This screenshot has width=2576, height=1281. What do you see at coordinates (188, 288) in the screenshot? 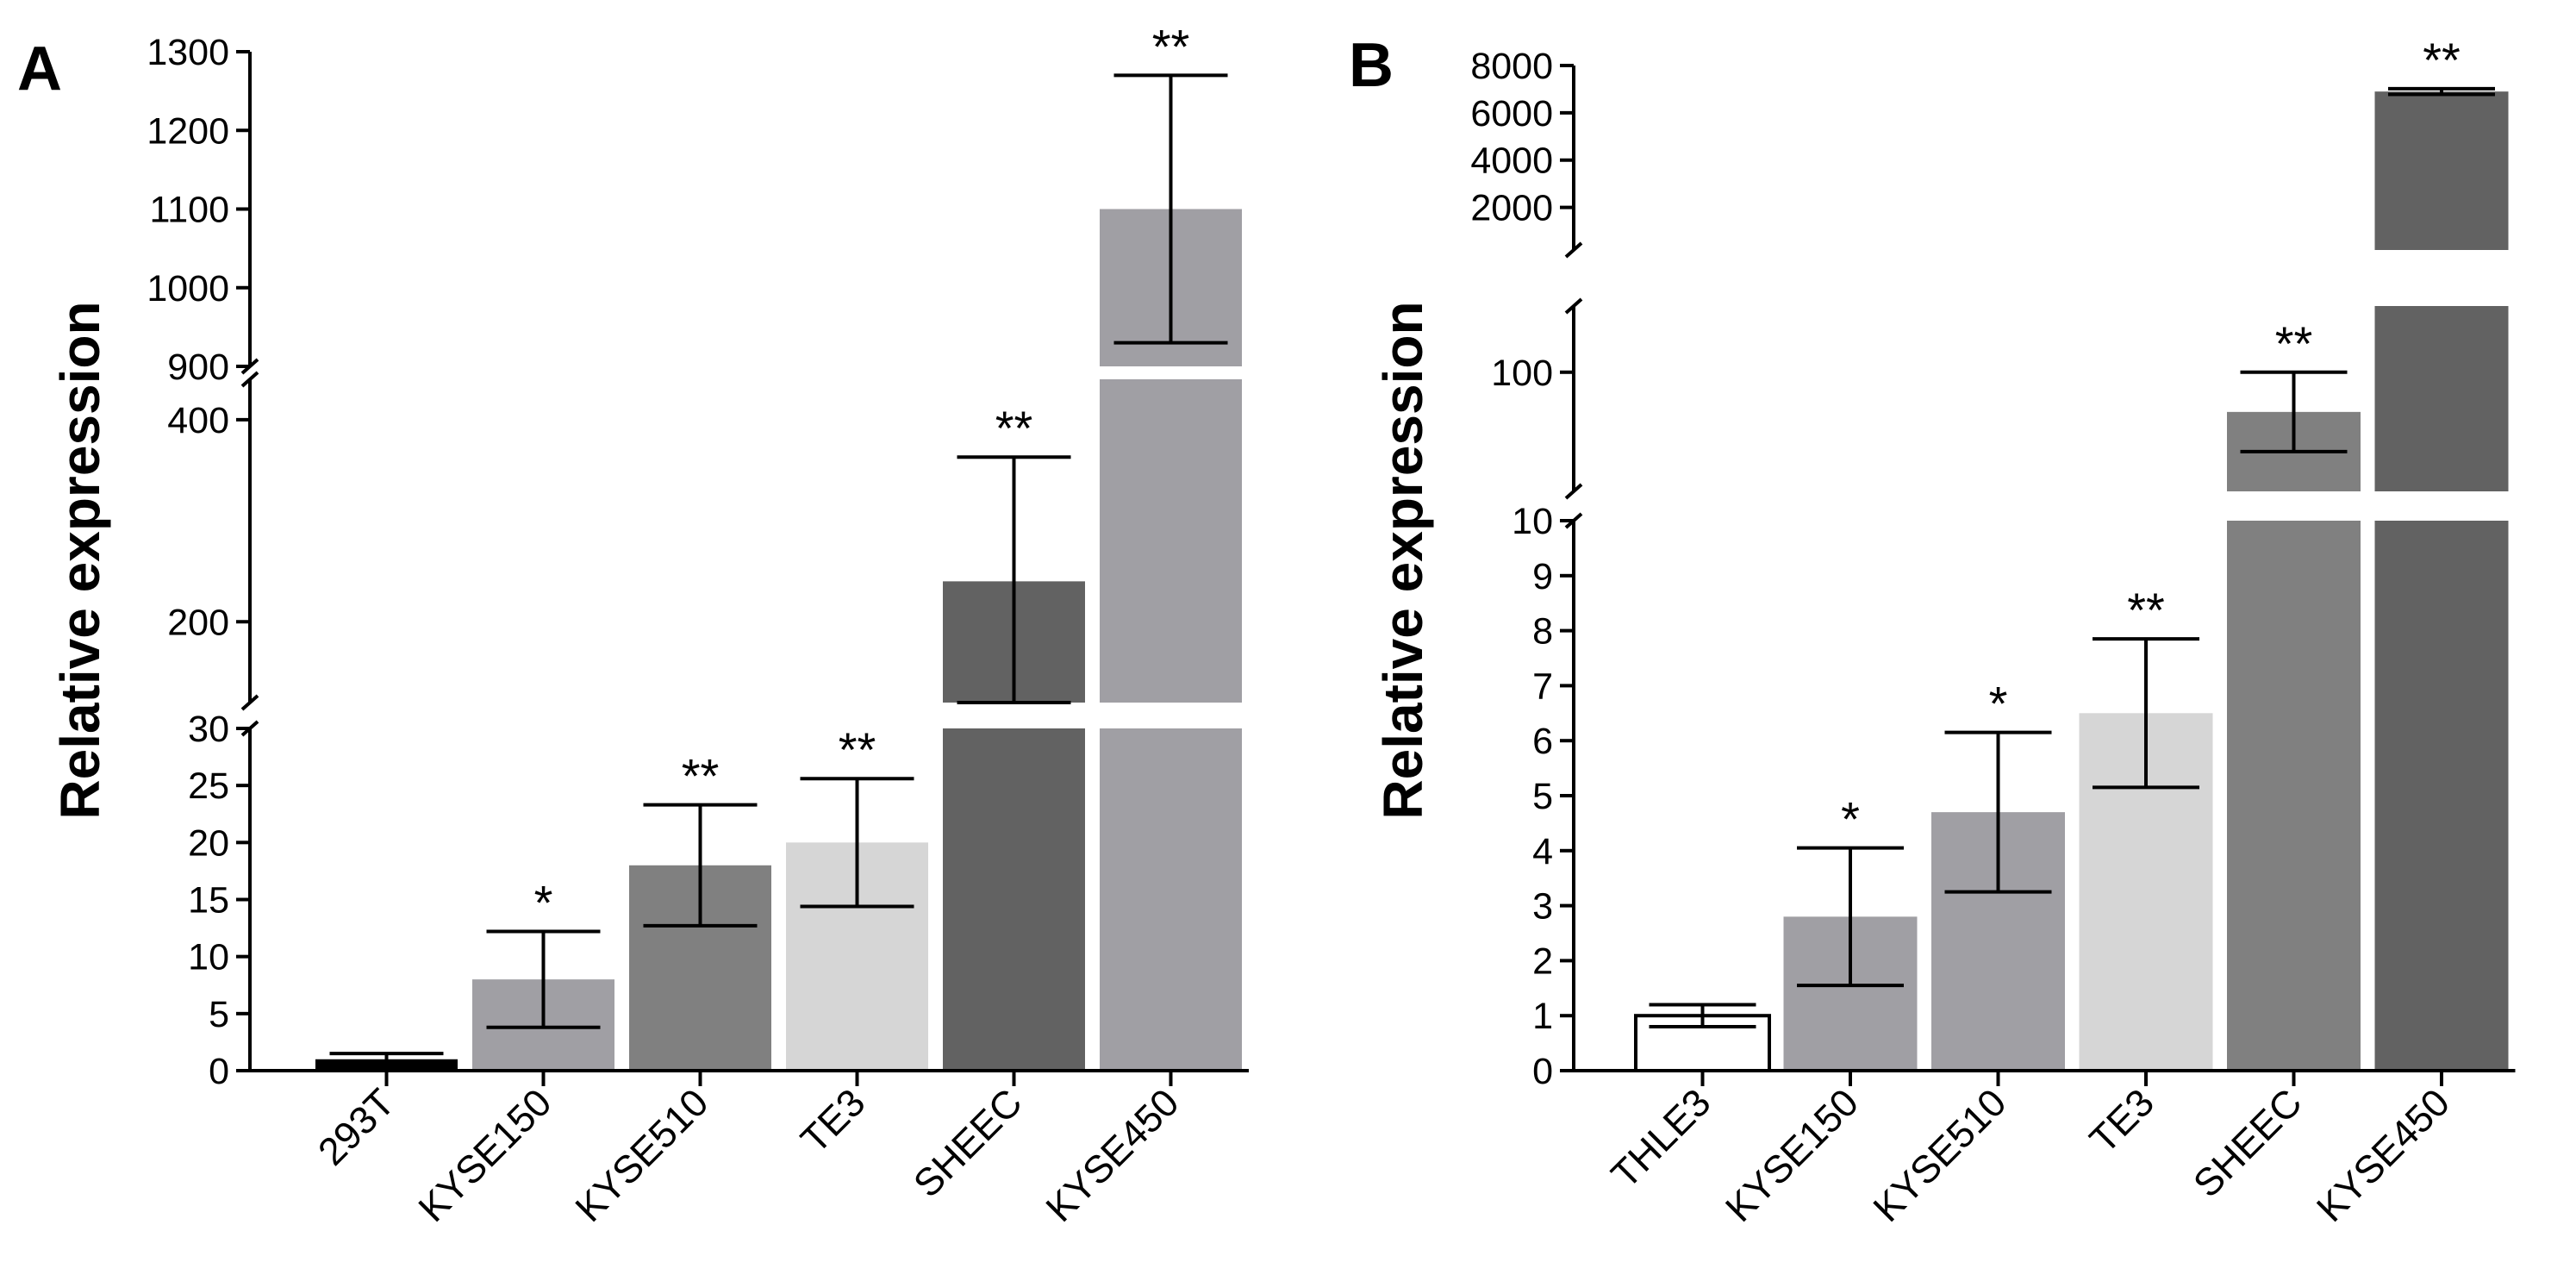
I see `y-tick-label-1000: 1000` at bounding box center [188, 288].